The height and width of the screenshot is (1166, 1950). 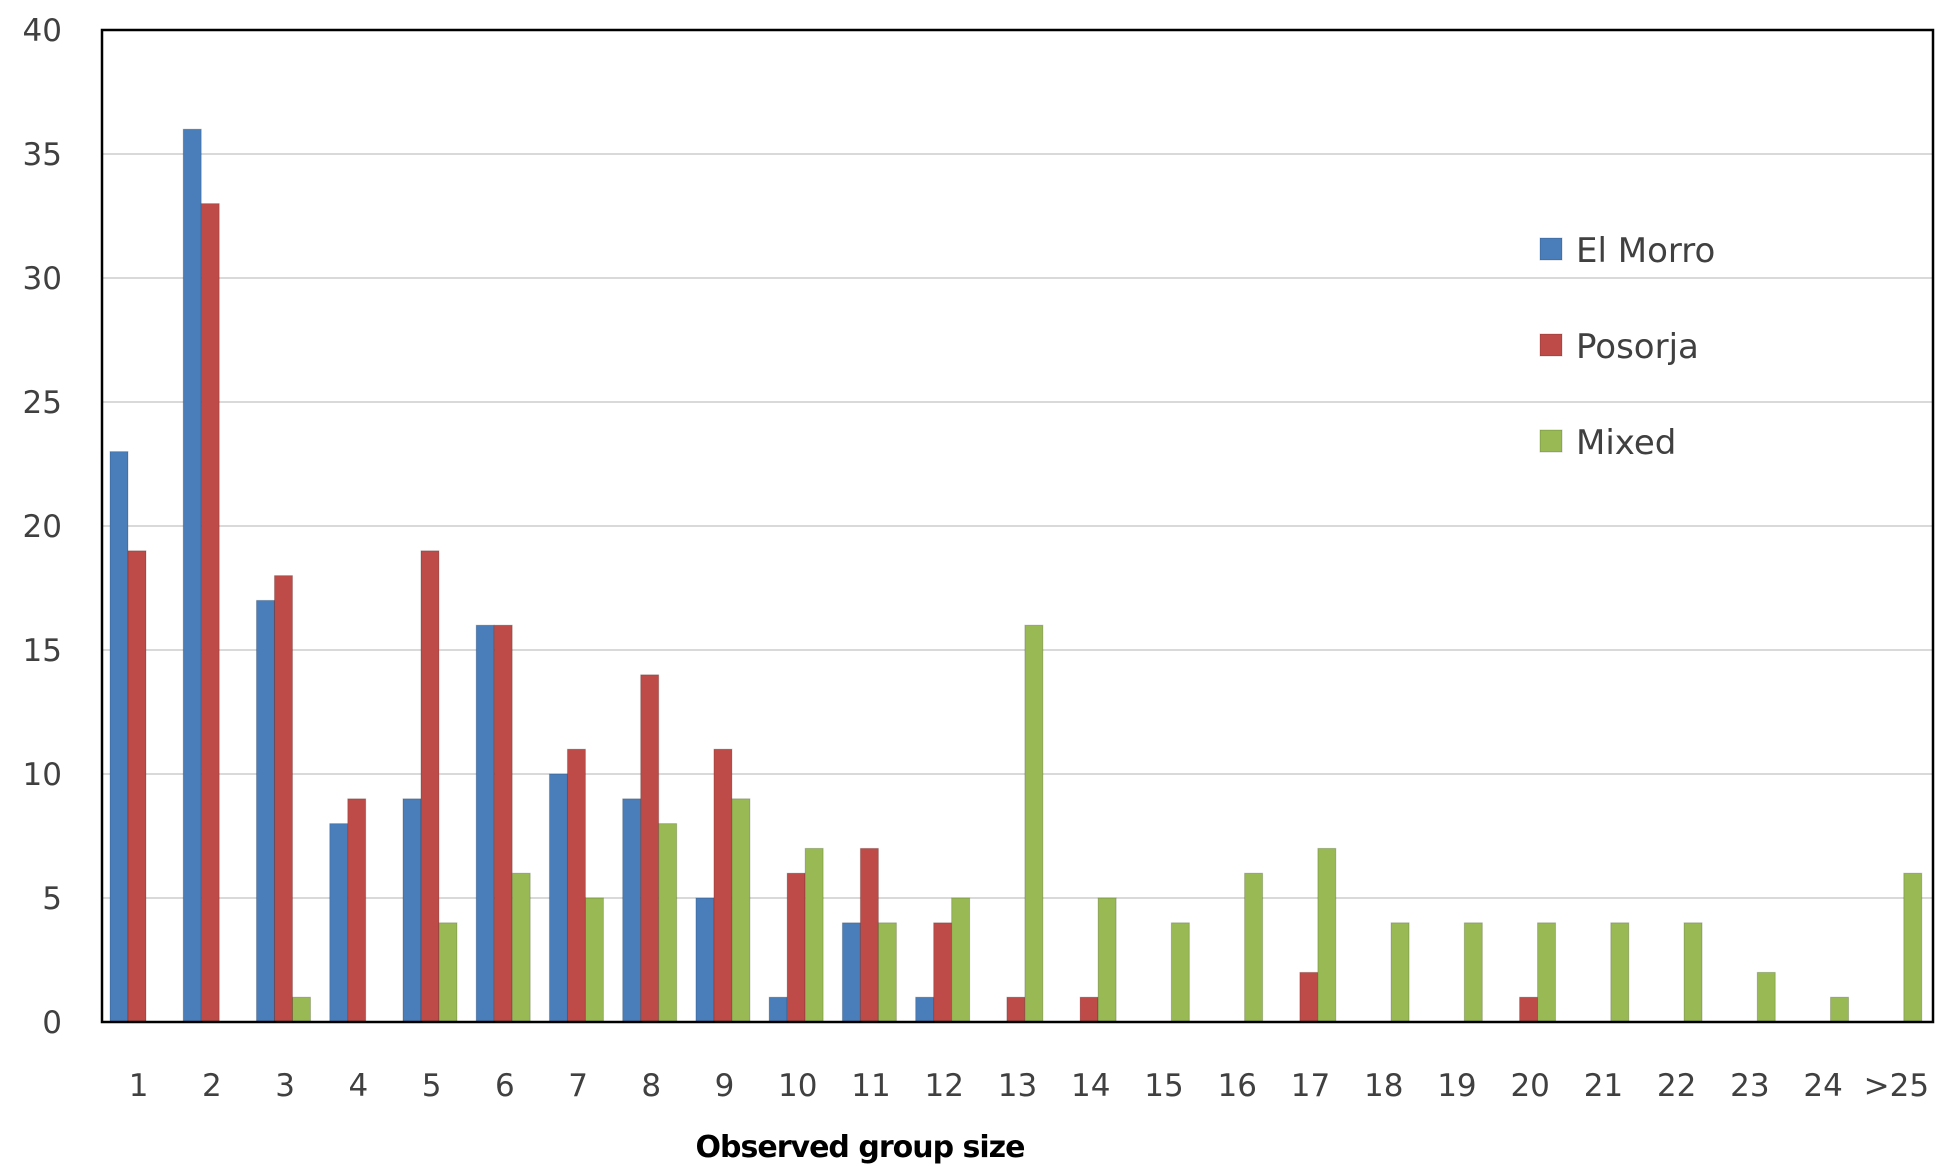 What do you see at coordinates (1822, 1086) in the screenshot?
I see `x-tick-label: 24` at bounding box center [1822, 1086].